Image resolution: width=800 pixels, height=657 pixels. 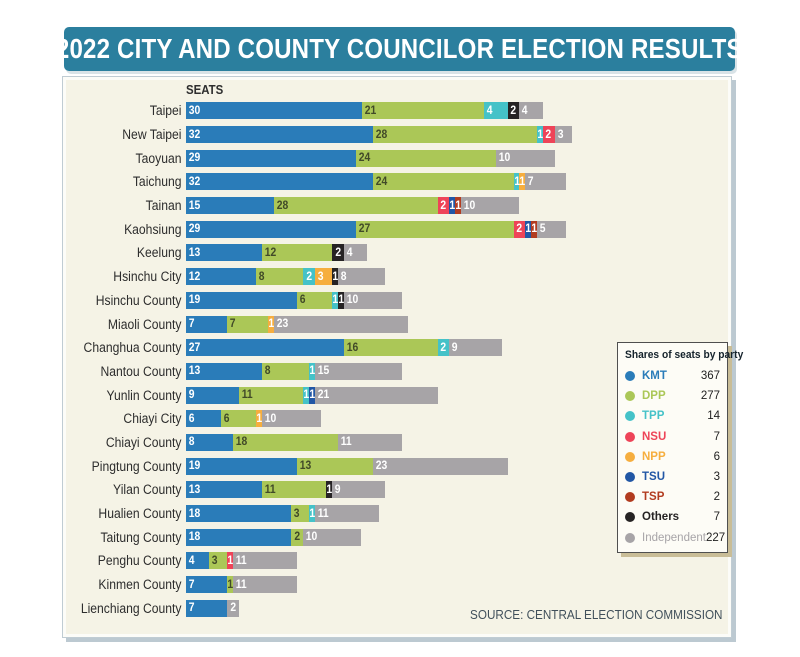 I want to click on chart-row: Yunlin County 9 11 1 1 21, so click(x=397, y=395).